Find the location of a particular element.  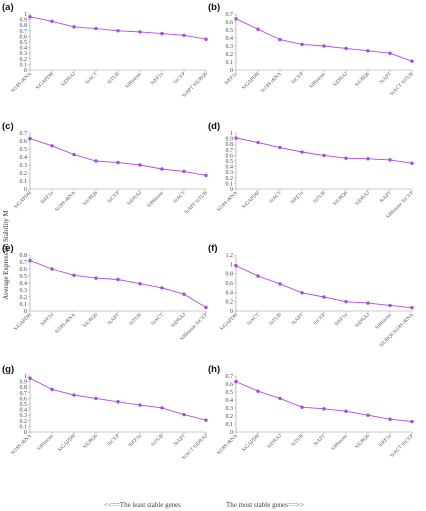

x-category-label: SiAPT SiTUB is located at coordinates (196, 203).